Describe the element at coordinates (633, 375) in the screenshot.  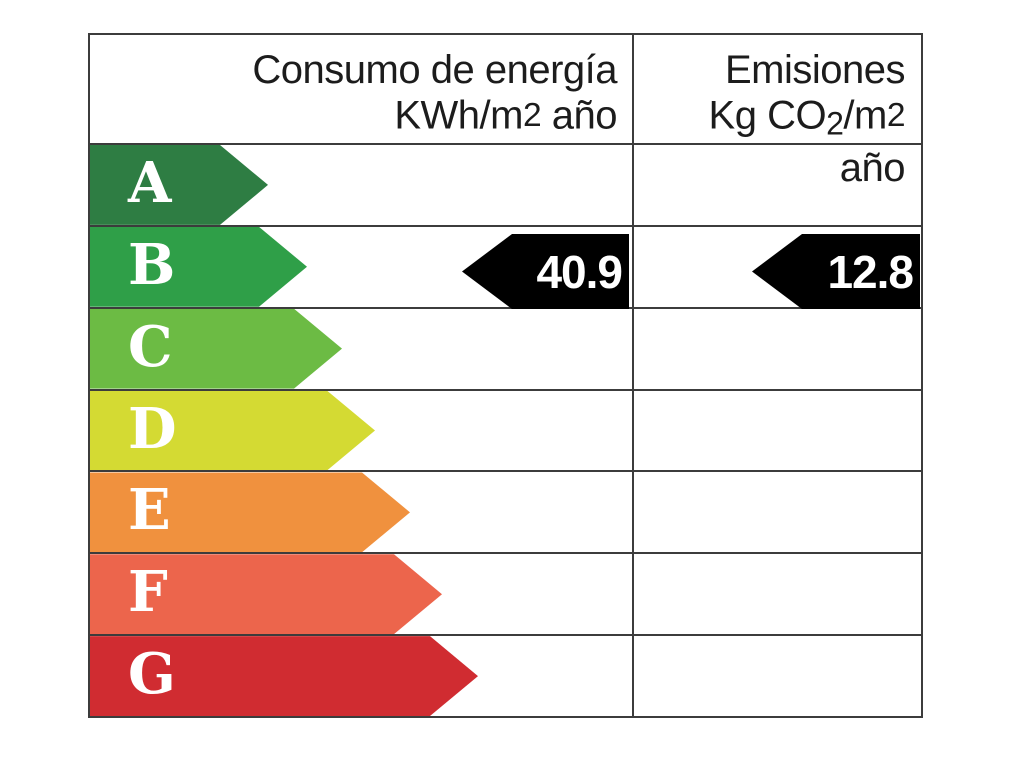
I see `column-divider` at that location.